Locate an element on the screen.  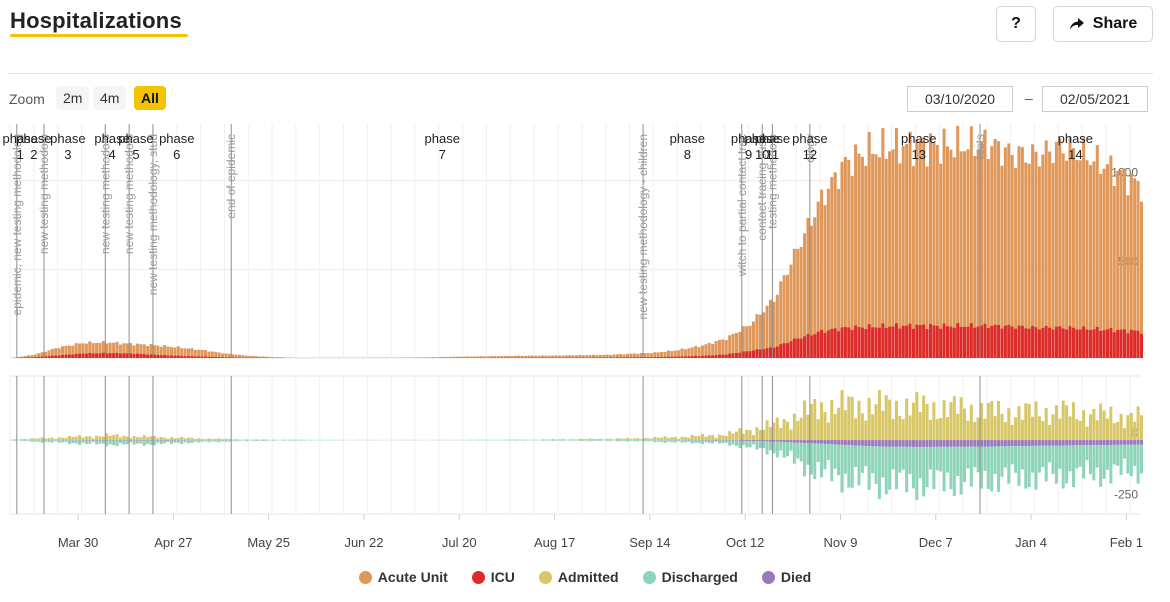
x-tick-label: Mar 30 is located at coordinates (78, 542).